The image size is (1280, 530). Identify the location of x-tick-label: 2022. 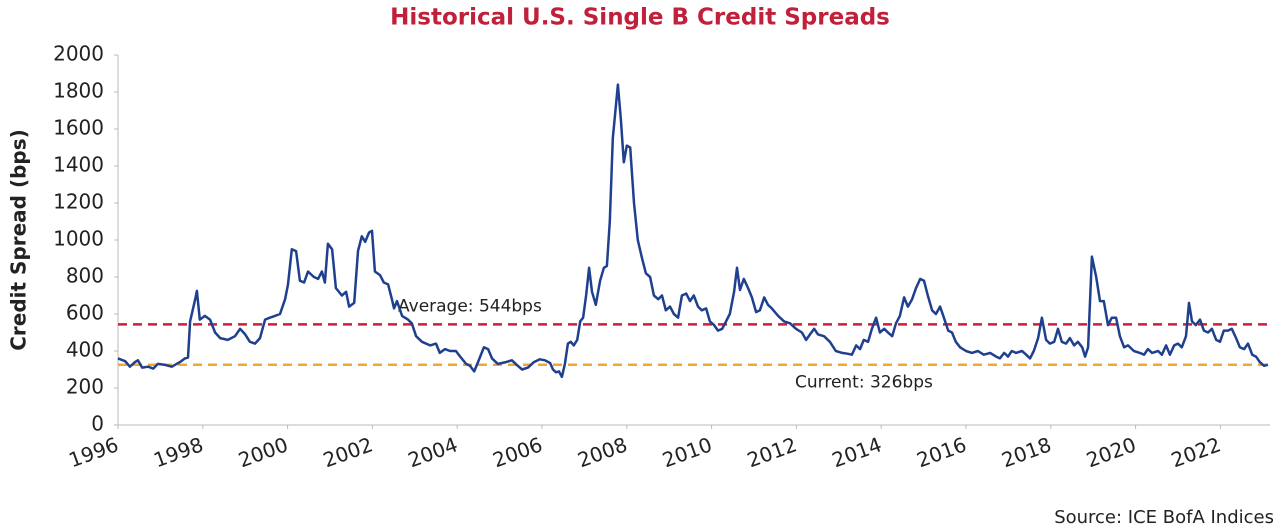
(1196, 452).